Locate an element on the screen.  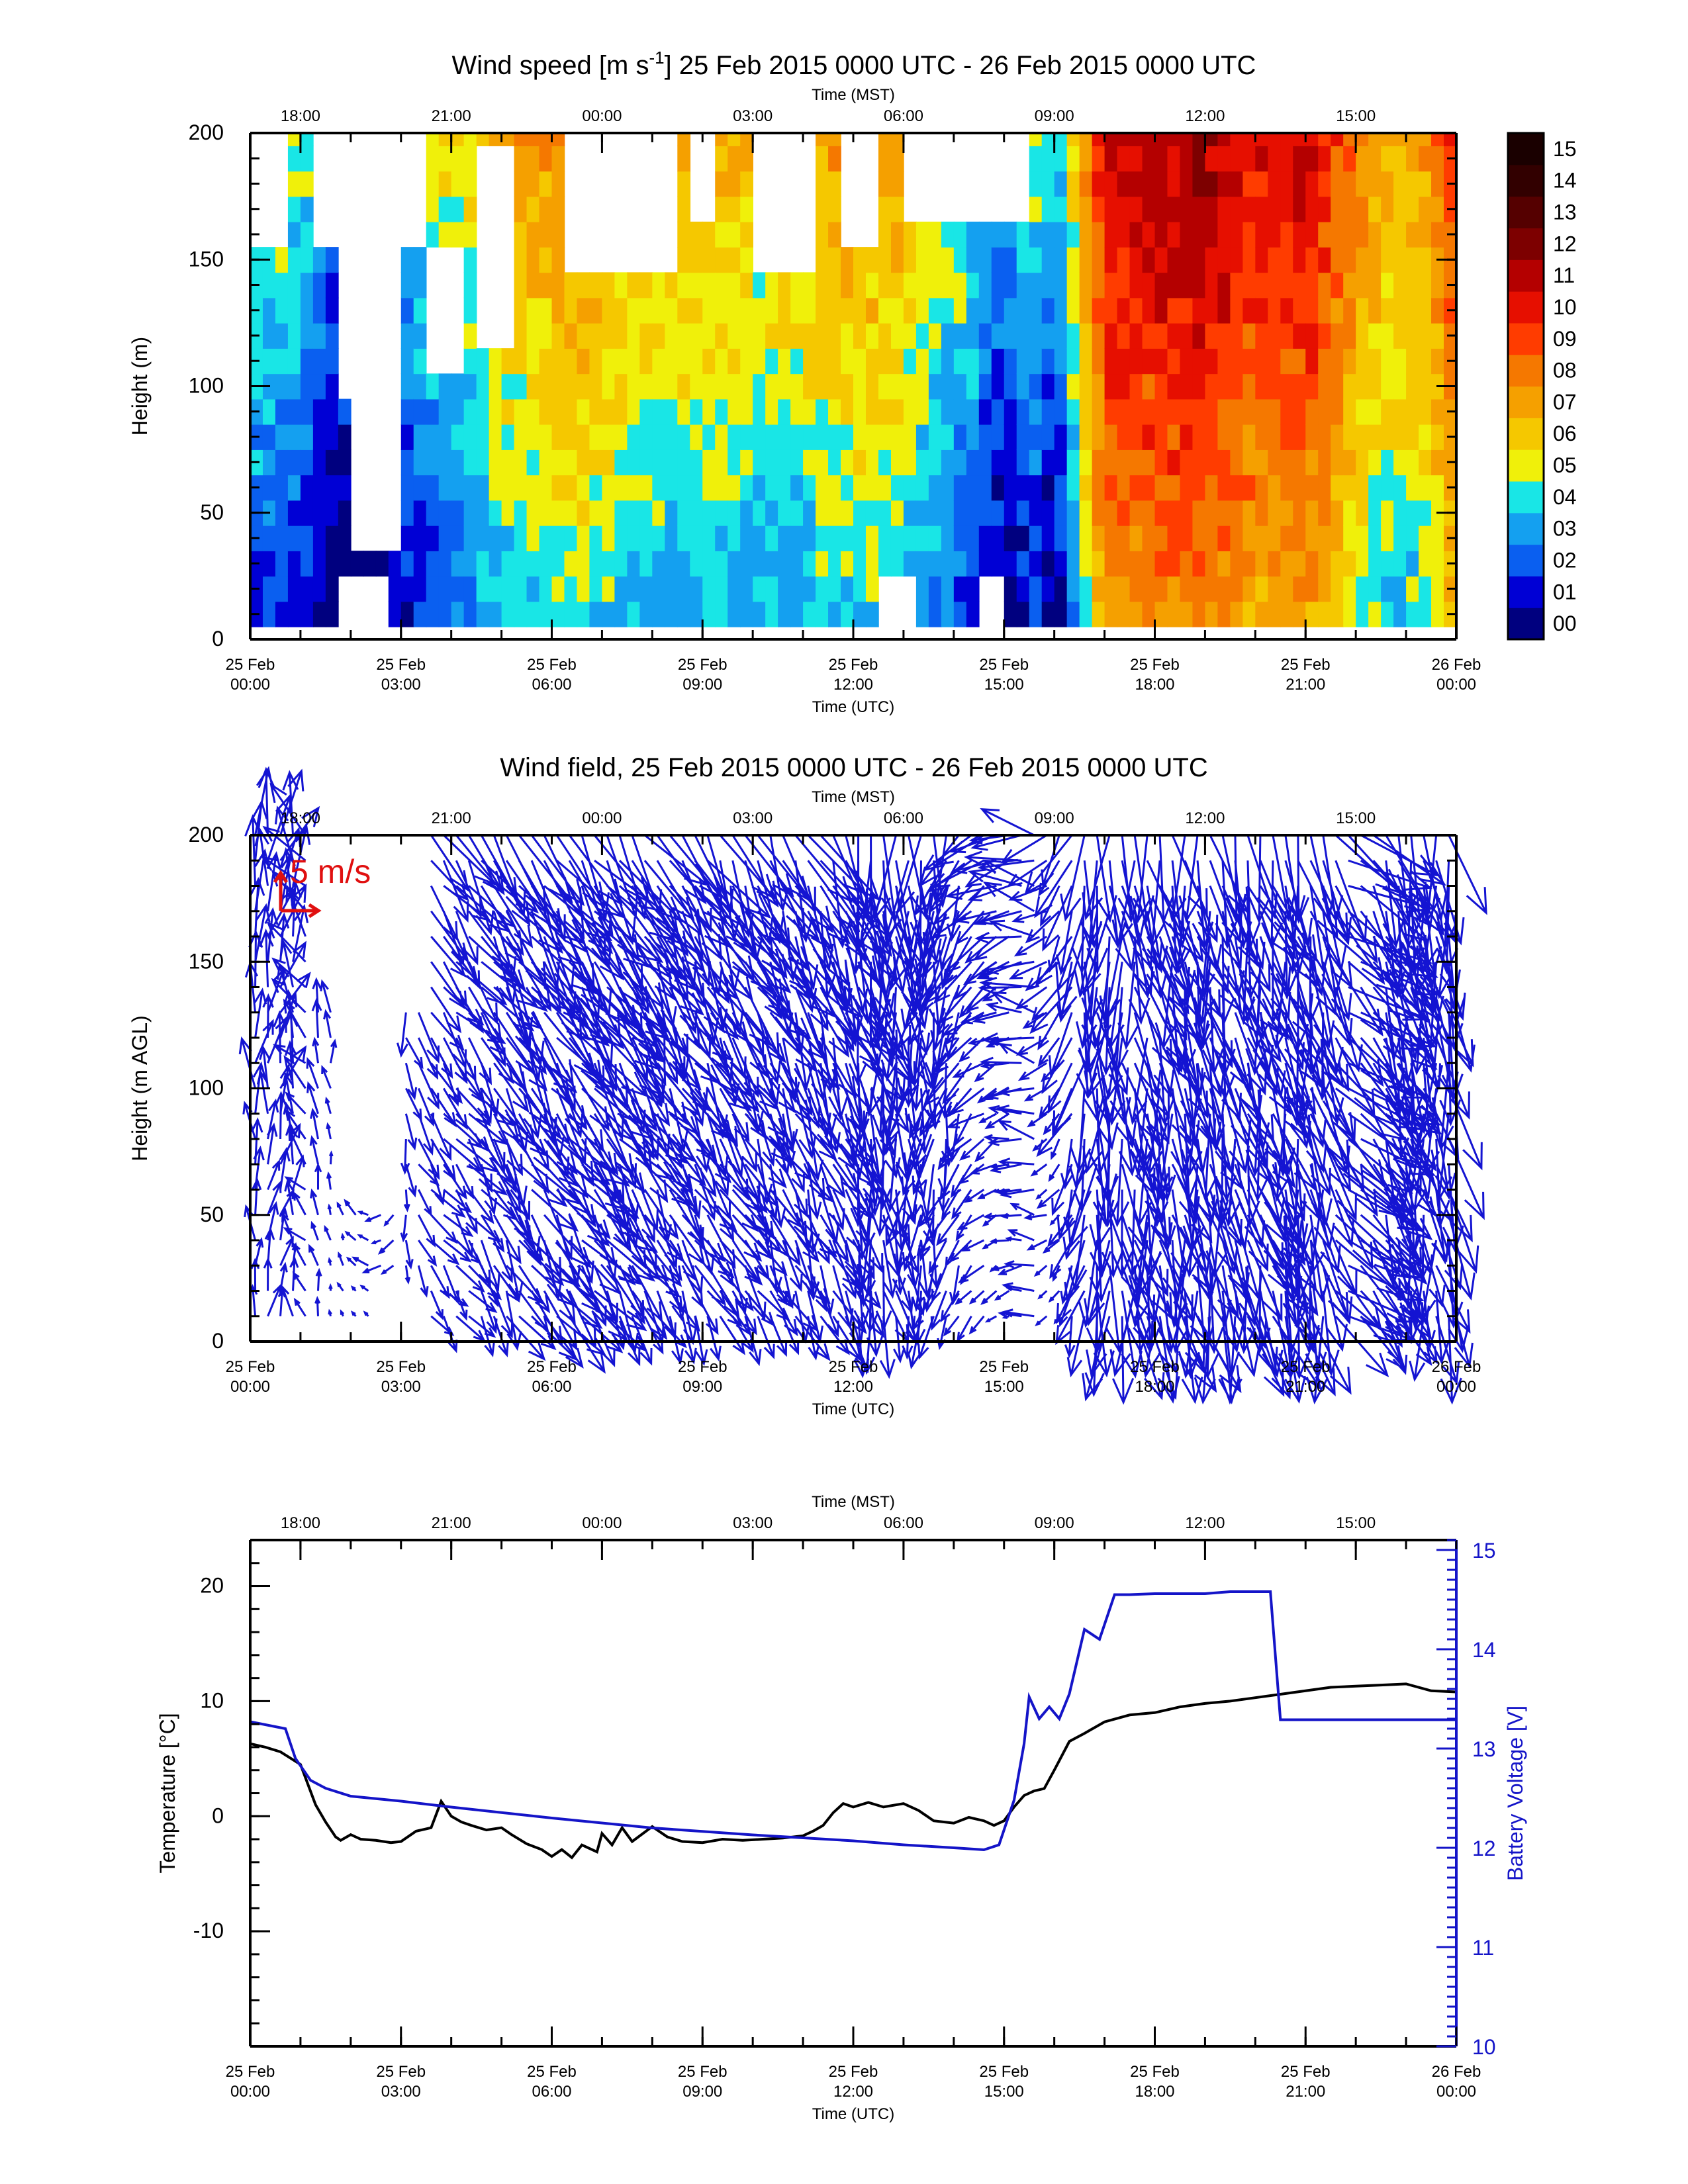
y-tick-label: 50 is located at coordinates (212, 512).